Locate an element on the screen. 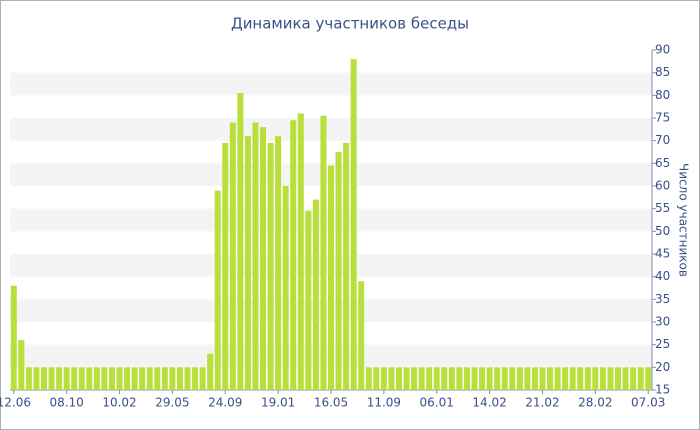 The width and height of the screenshot is (700, 430). x-tick-label: 11.09 is located at coordinates (384, 403).